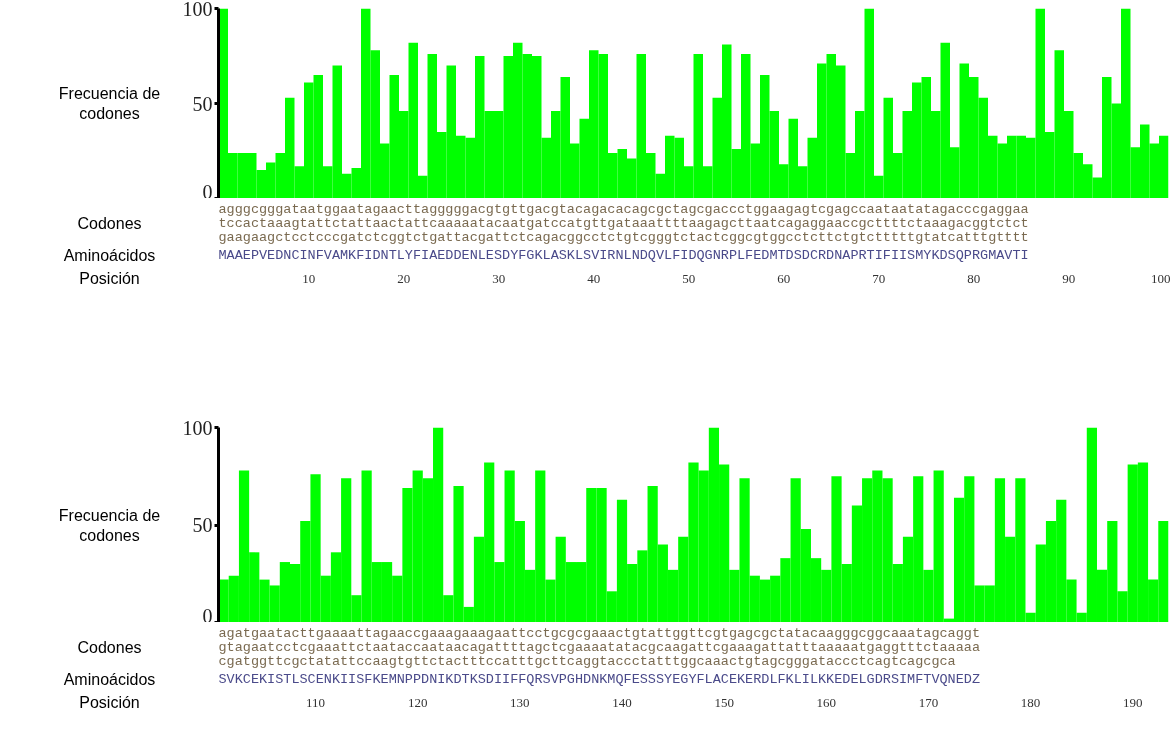 The height and width of the screenshot is (751, 1170). I want to click on x-tick-label: 140, so click(622, 702).